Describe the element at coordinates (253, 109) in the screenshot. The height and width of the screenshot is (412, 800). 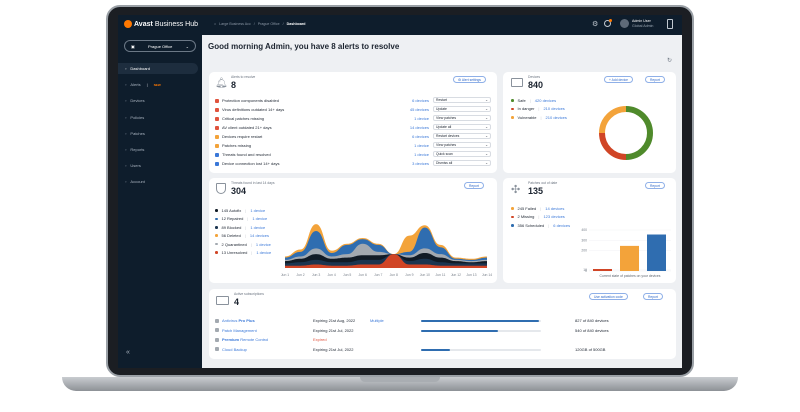
I see `alert-text: Virus definitions outdated 14+ days` at that location.